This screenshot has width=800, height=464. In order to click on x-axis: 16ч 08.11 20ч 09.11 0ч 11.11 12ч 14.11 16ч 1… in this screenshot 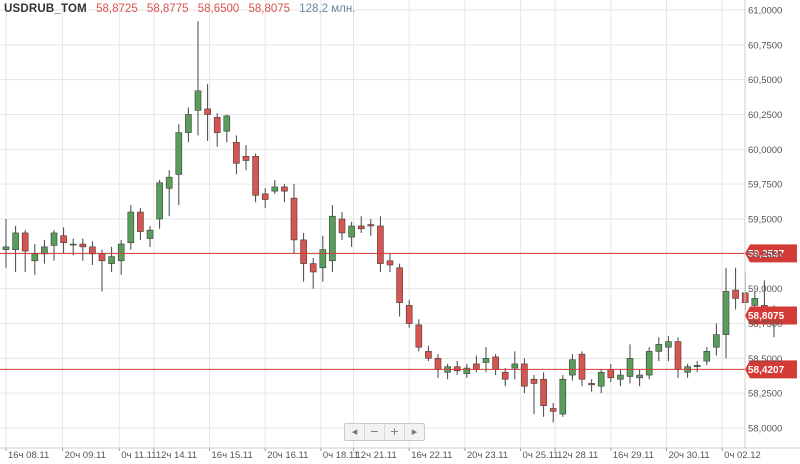, I will do `click(400, 454)`.